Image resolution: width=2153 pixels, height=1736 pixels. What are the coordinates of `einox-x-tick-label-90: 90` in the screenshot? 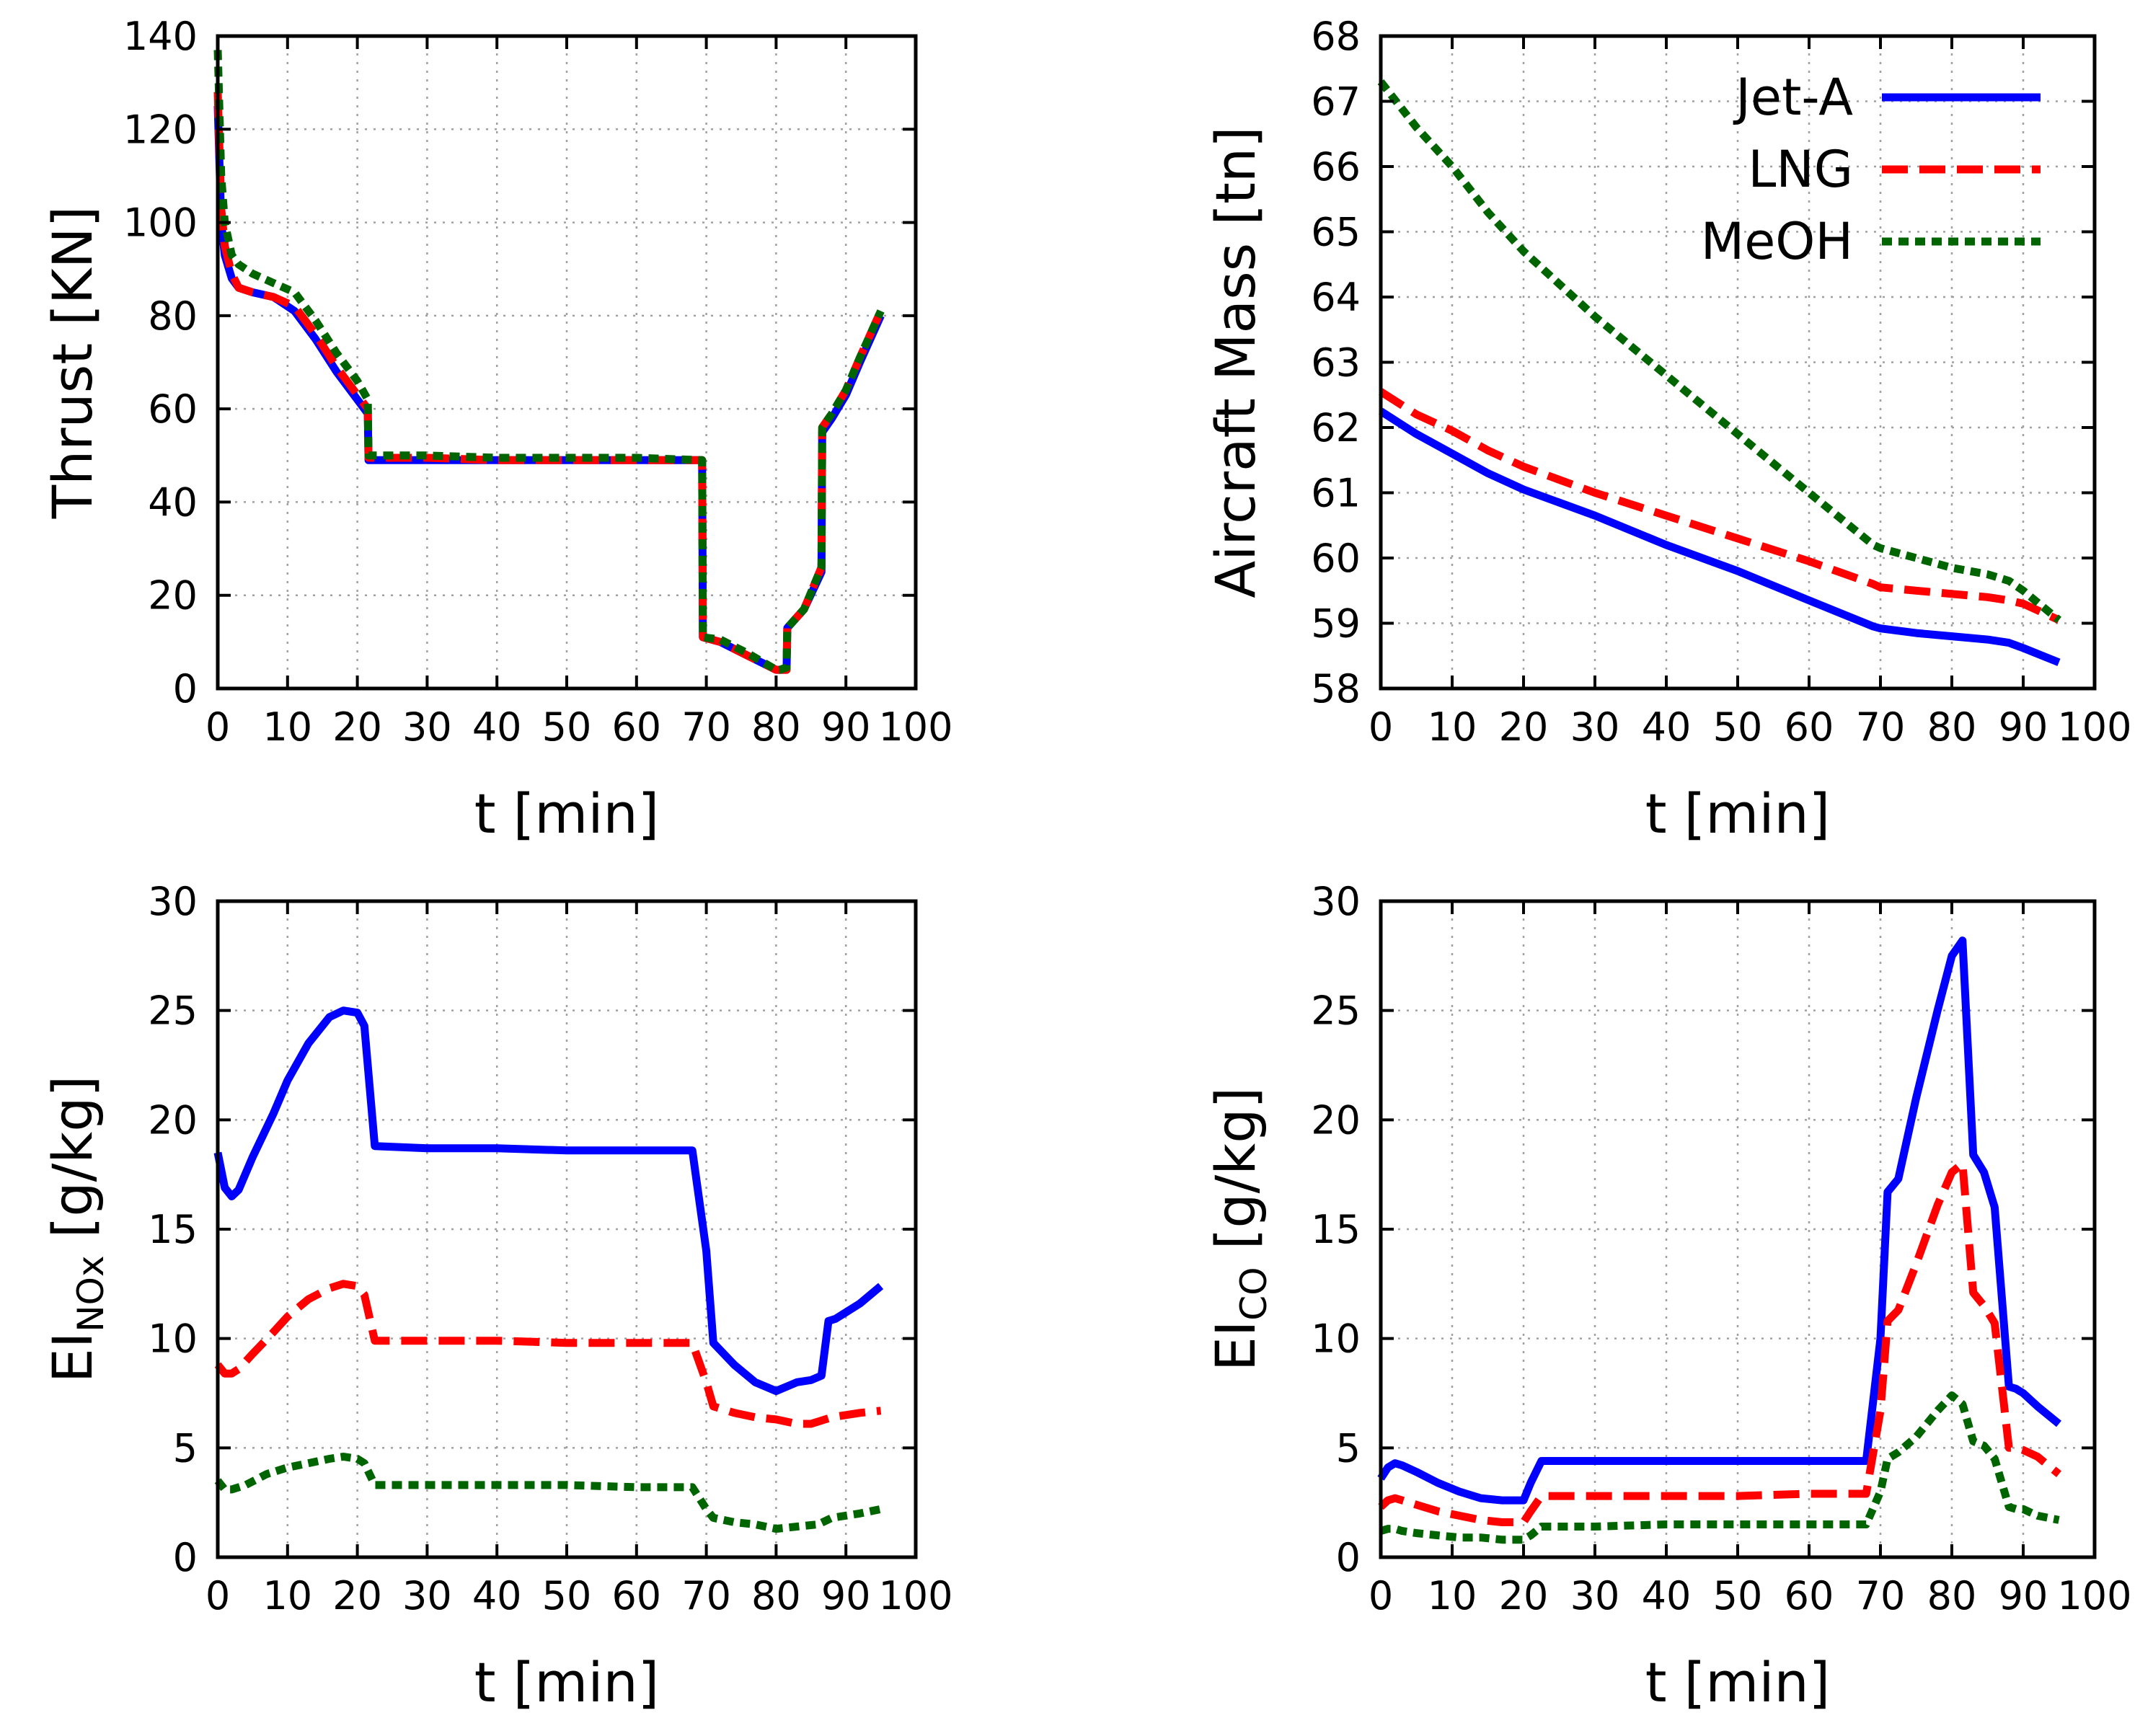 It's located at (846, 1596).